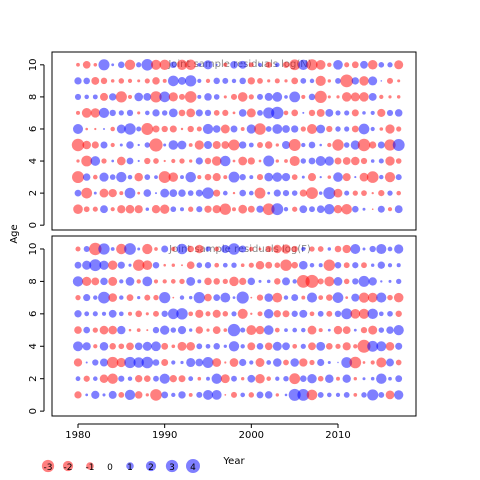  Describe the element at coordinates (48, 466) in the screenshot. I see `legend-bubble` at that location.